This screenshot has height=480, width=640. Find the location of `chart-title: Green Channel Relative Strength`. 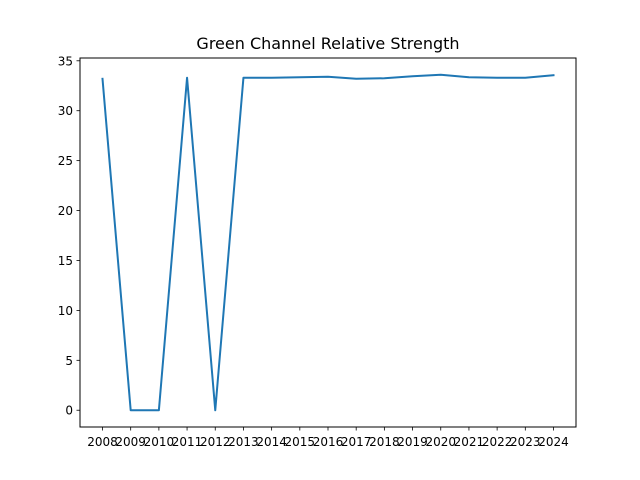

chart-title: Green Channel Relative Strength is located at coordinates (327, 43).